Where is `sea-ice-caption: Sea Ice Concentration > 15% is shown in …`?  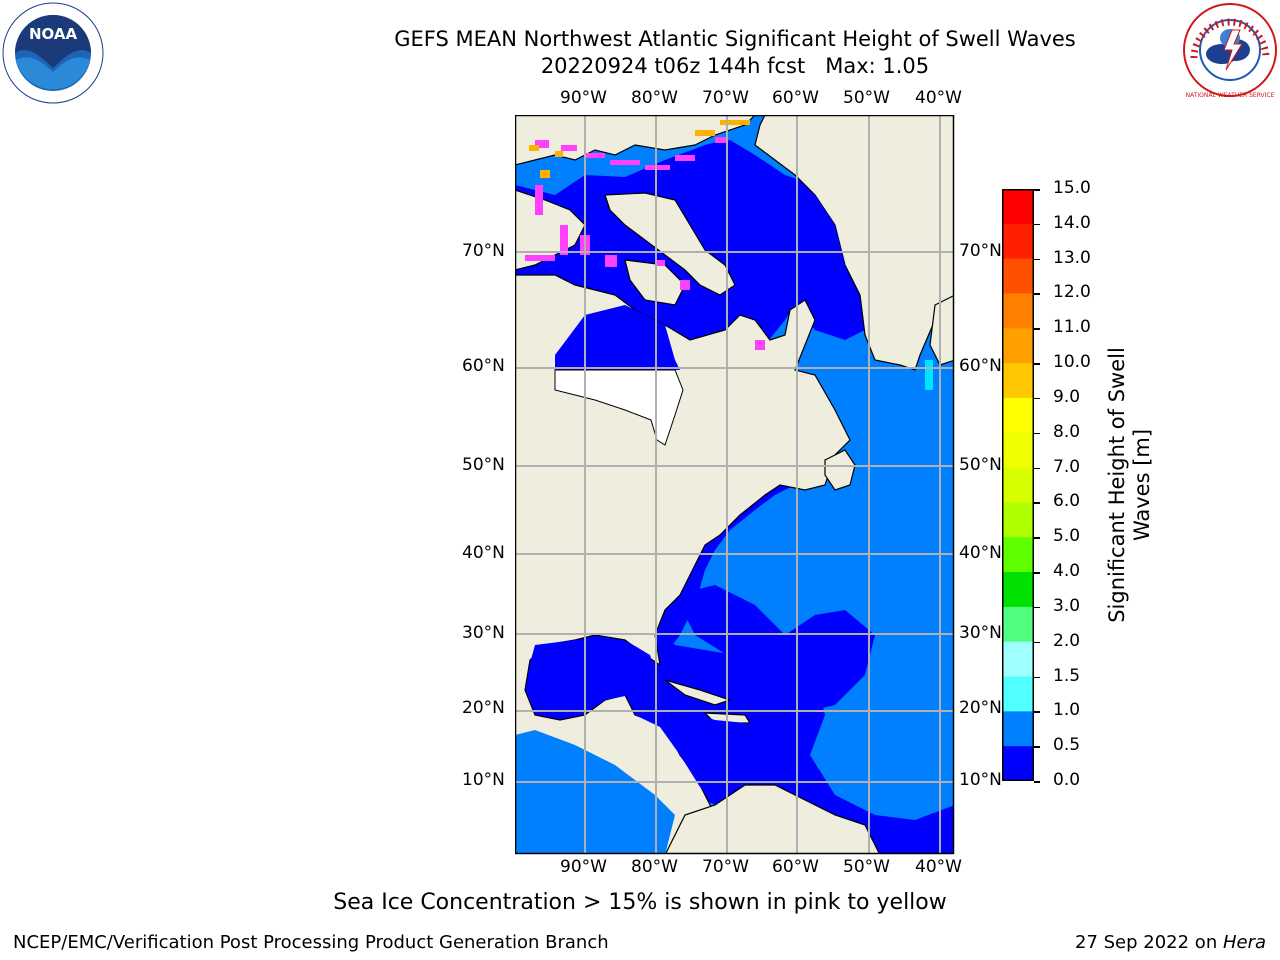
sea-ice-caption: Sea Ice Concentration > 15% is shown in … is located at coordinates (640, 902).